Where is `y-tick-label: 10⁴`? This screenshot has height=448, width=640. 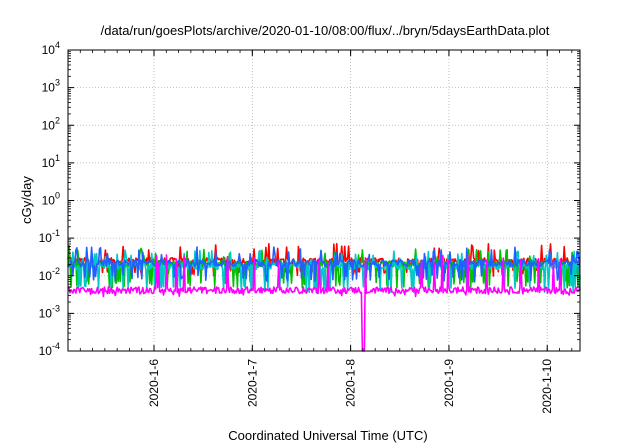
y-tick-label: 10⁴ is located at coordinates (51, 48).